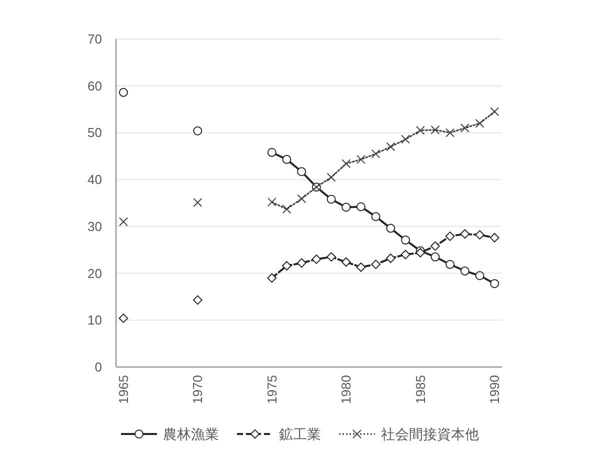 The image size is (601, 452). Describe the element at coordinates (98, 367) in the screenshot. I see `y-tick-label: 0` at that location.